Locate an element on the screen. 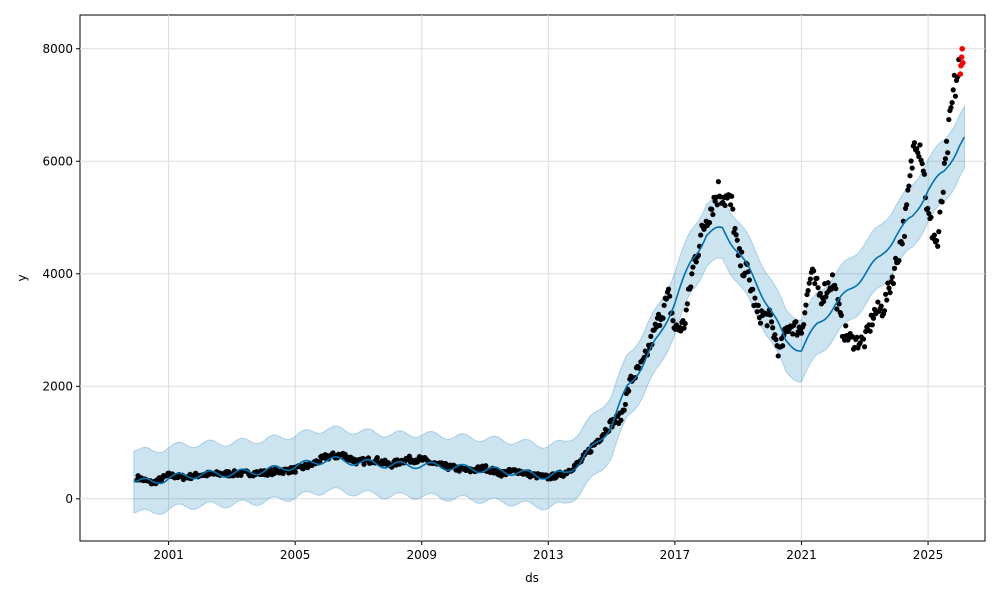 The image size is (1000, 604). x-tick-label: 2005 is located at coordinates (295, 555).